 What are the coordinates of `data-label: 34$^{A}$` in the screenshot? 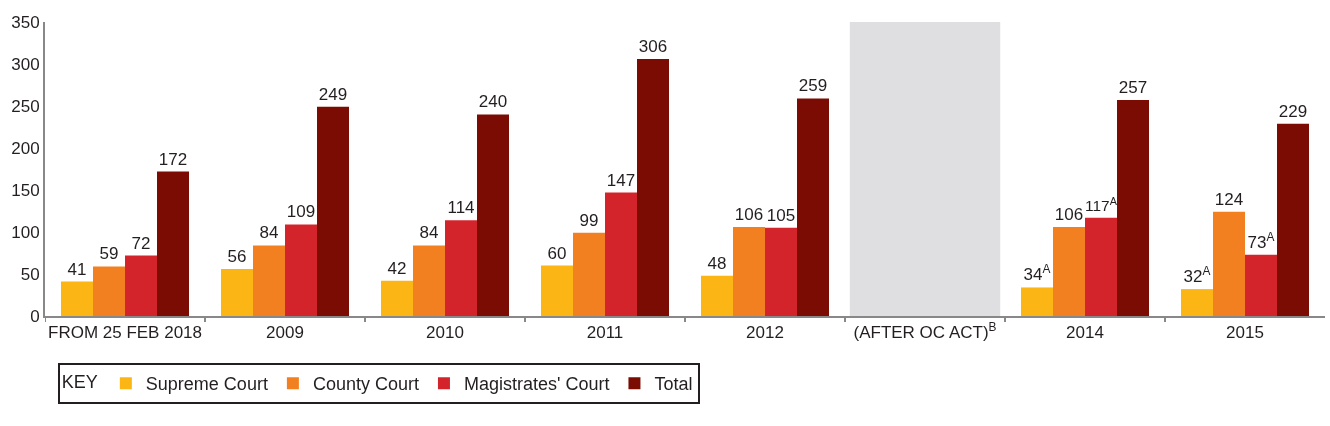 It's located at (1037, 273).